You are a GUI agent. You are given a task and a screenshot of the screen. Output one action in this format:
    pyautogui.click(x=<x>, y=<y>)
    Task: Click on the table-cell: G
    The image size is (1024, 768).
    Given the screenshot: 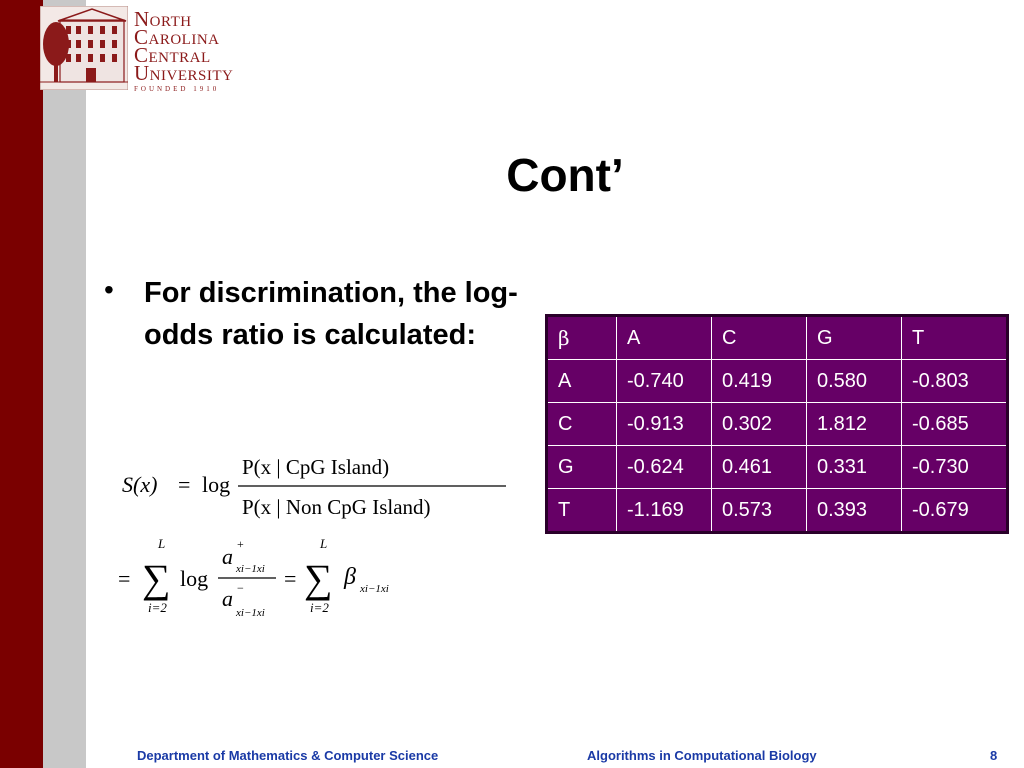 What is the action you would take?
    pyautogui.click(x=581, y=467)
    